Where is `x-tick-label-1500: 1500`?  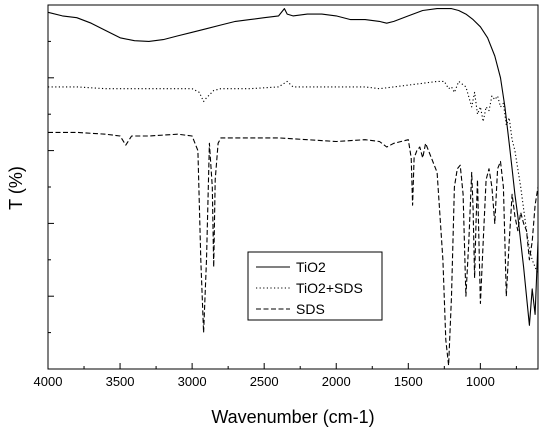
x-tick-label-1500: 1500 is located at coordinates (408, 381).